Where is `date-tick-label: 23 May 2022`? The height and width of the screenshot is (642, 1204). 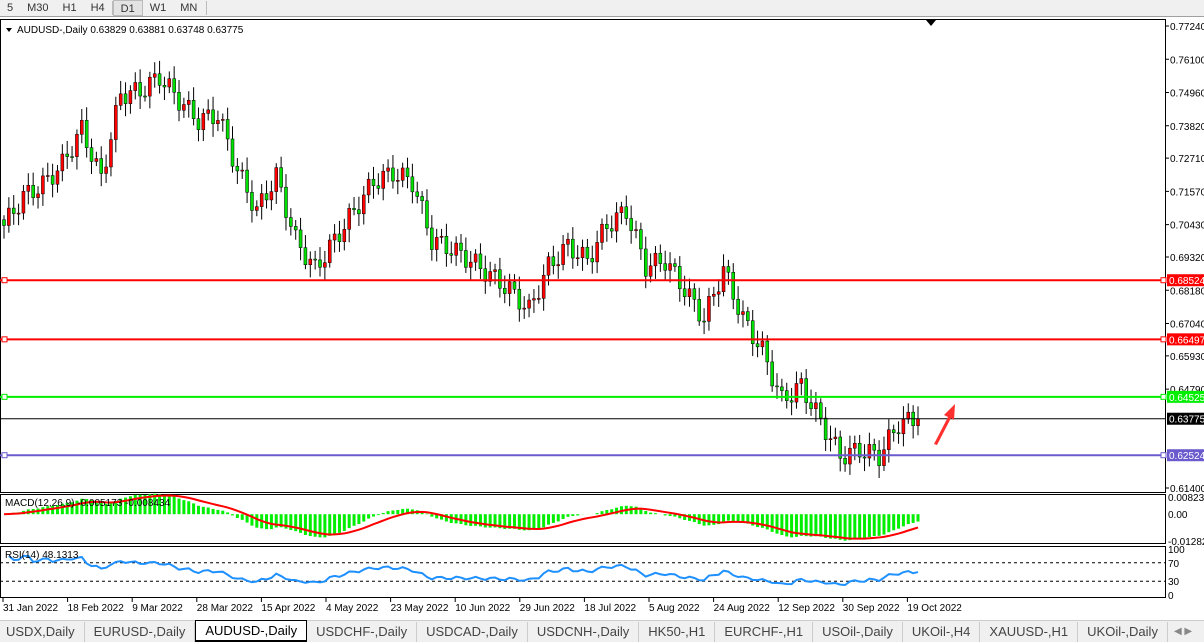 date-tick-label: 23 May 2022 is located at coordinates (420, 608).